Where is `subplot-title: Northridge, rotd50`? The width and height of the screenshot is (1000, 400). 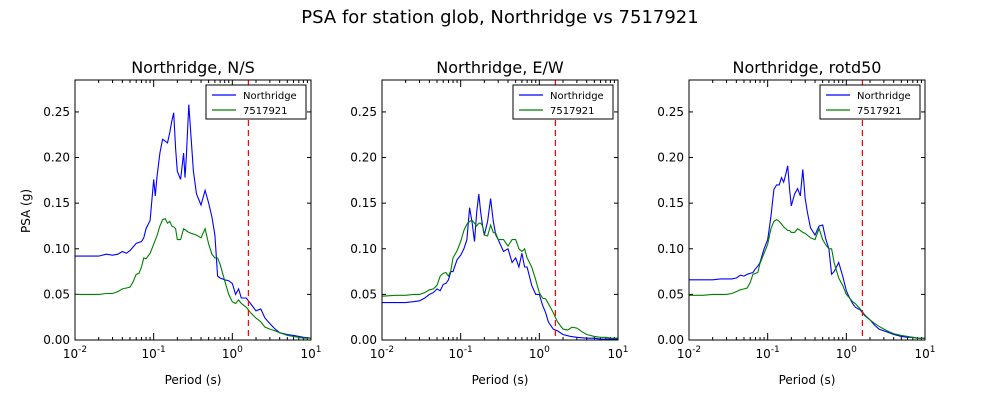 subplot-title: Northridge, rotd50 is located at coordinates (807, 67).